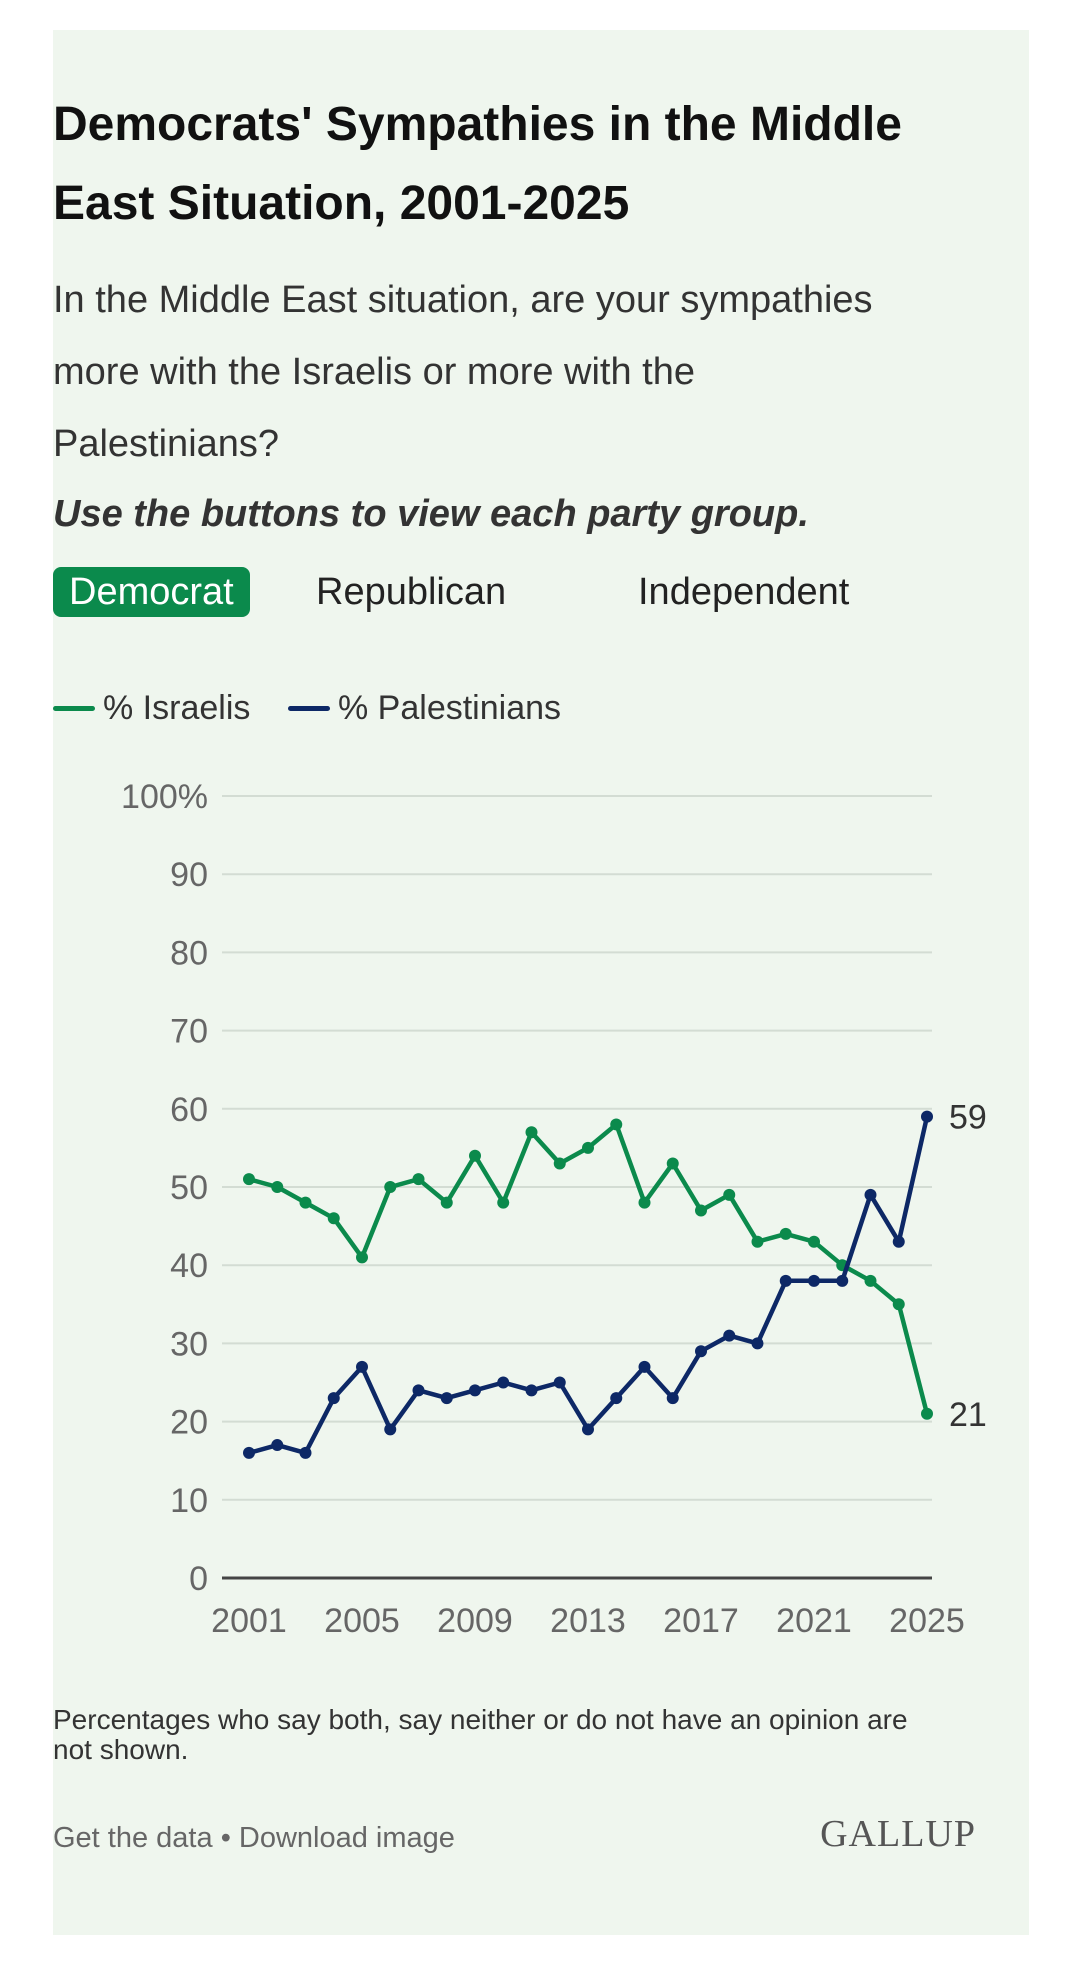  I want to click on y-tick-label: 90, so click(189, 875).